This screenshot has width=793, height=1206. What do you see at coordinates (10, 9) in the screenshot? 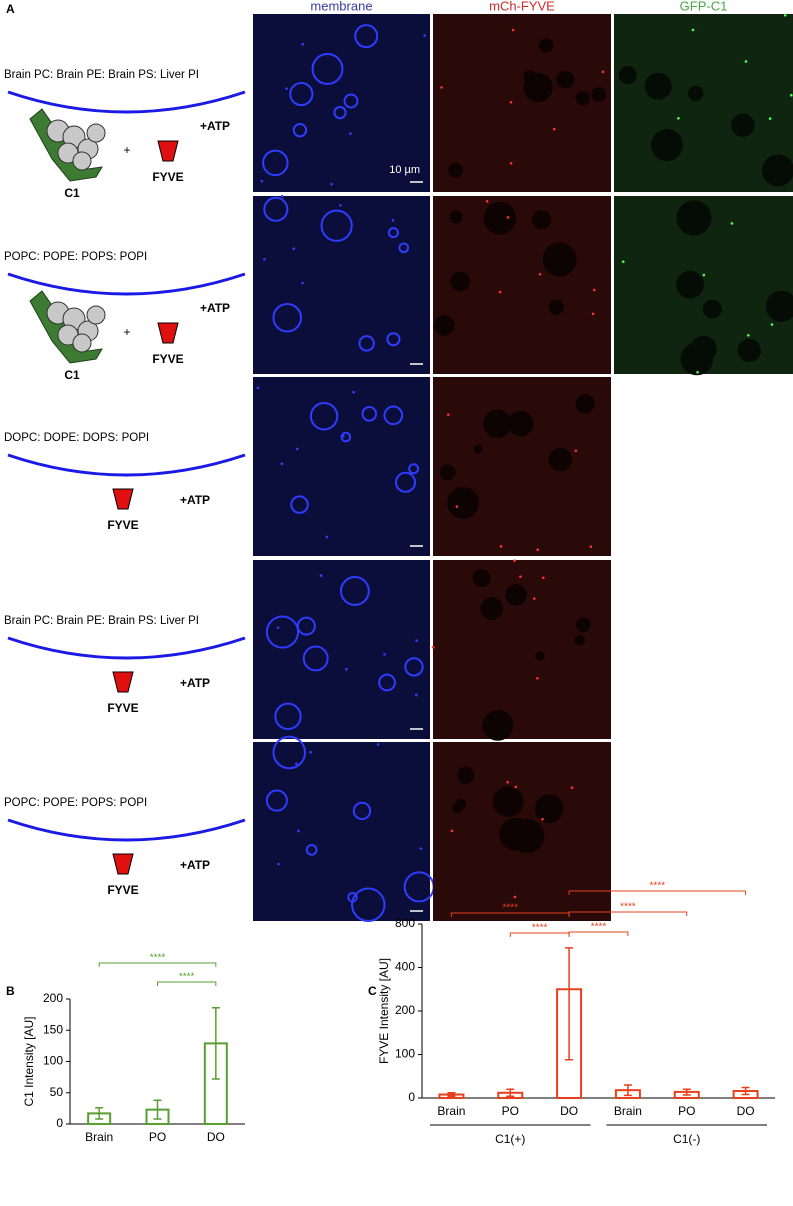
I see `panel-label: A` at bounding box center [10, 9].